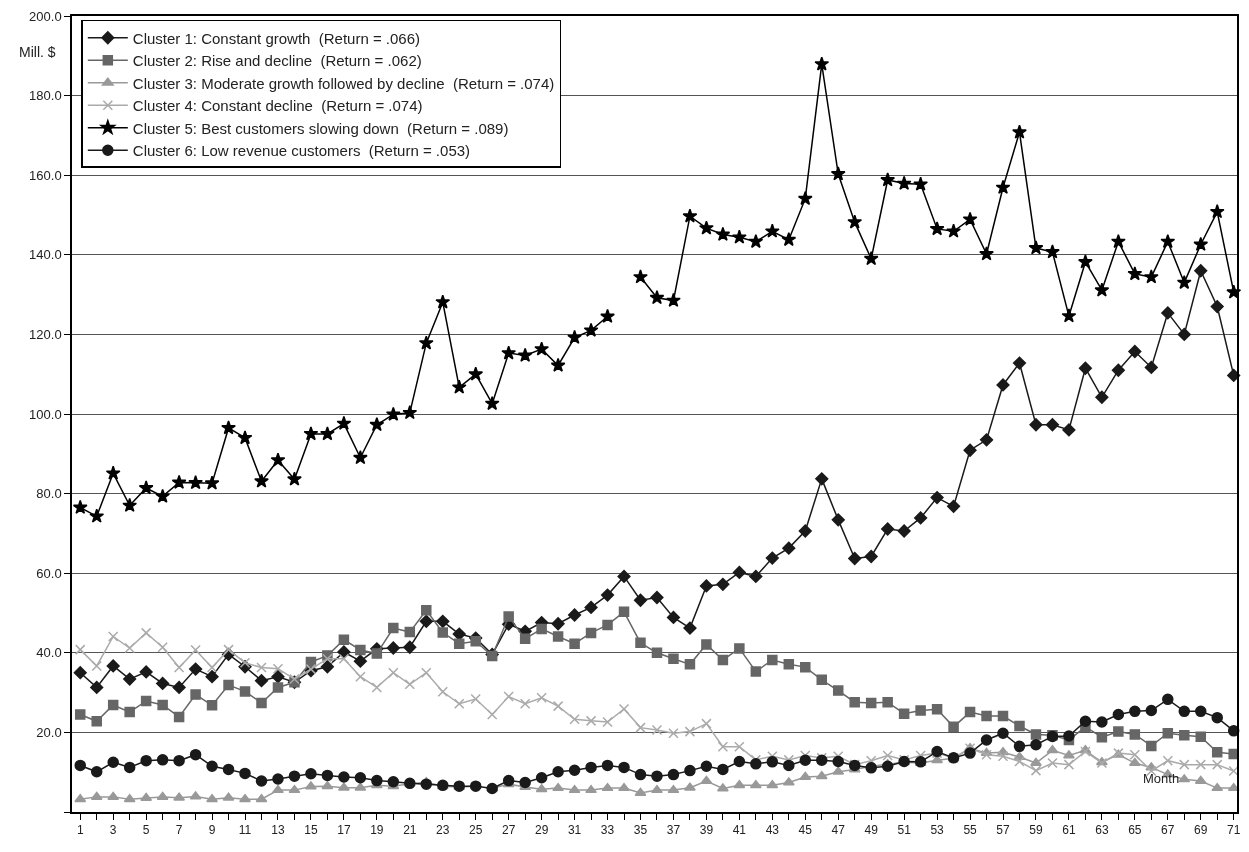  I want to click on x-tick-label: 35, so click(640, 830).